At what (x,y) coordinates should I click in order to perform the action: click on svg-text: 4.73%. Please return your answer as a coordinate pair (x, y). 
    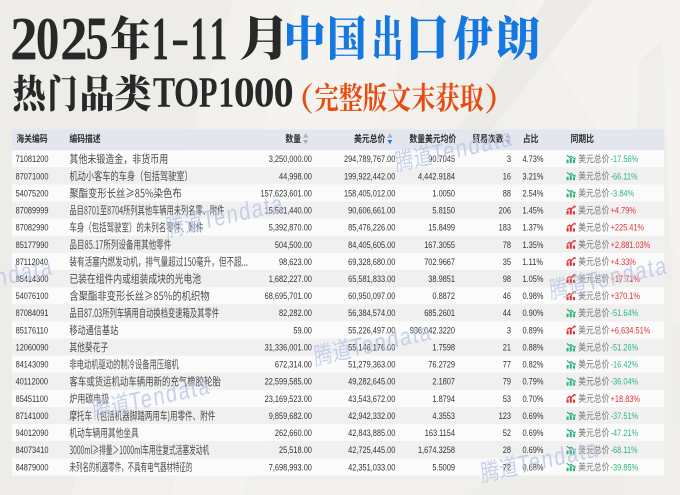
    Looking at the image, I should click on (532, 158).